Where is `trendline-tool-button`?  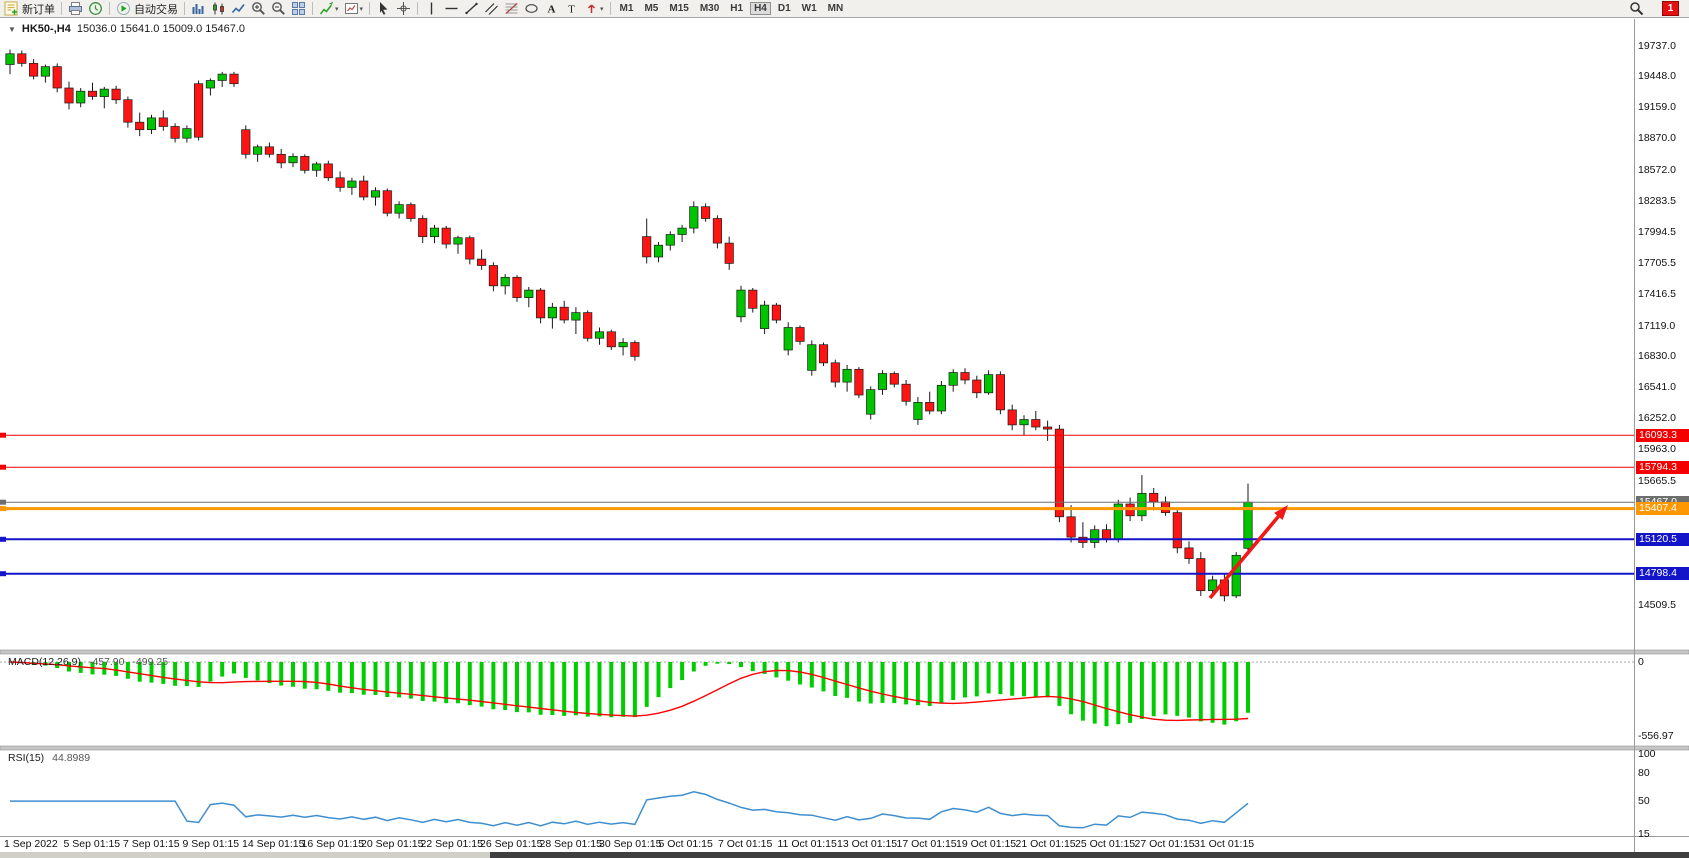 trendline-tool-button is located at coordinates (471, 8).